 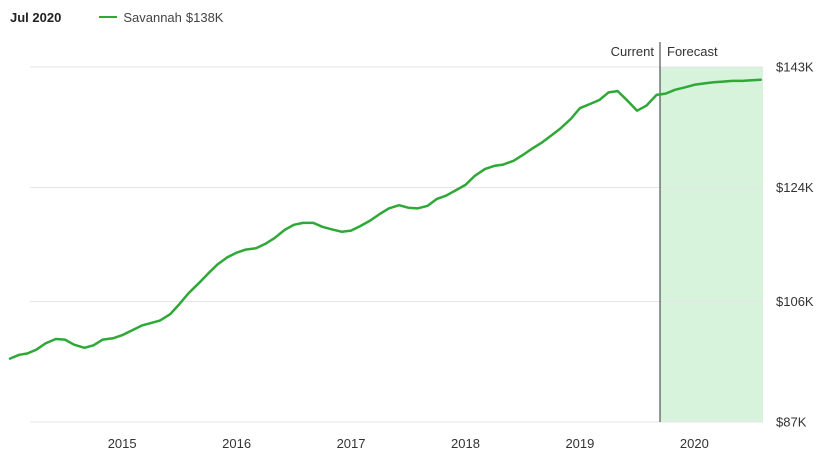 What do you see at coordinates (351, 443) in the screenshot?
I see `x-tick-label: 2017` at bounding box center [351, 443].